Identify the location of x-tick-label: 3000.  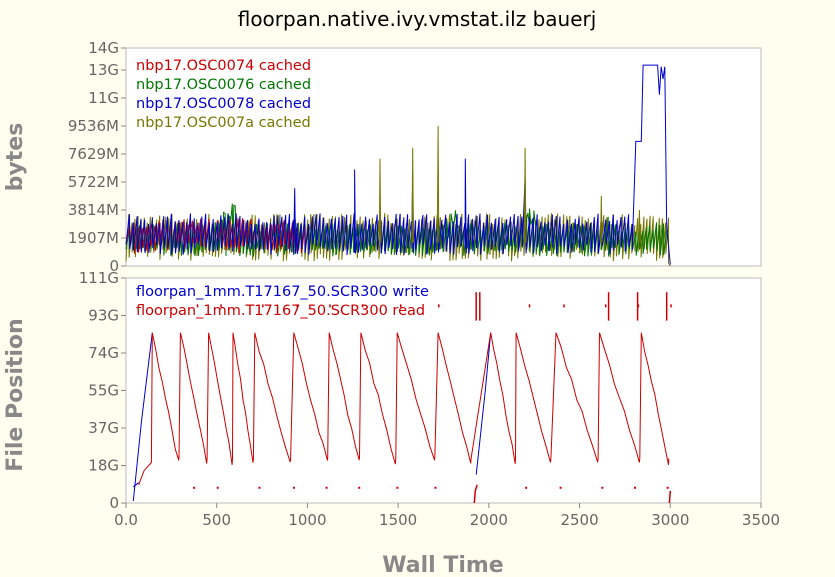
(670, 520).